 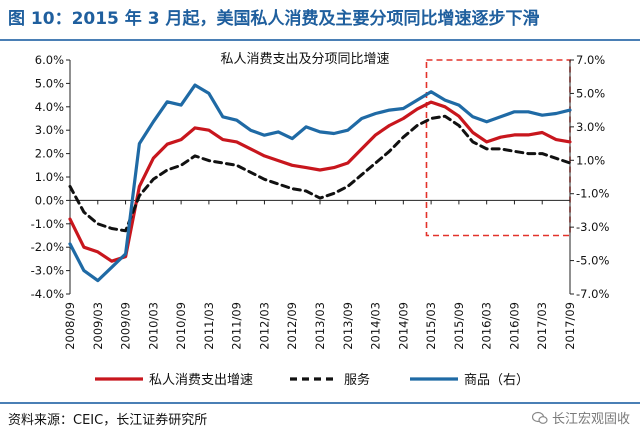 What do you see at coordinates (292, 326) in the screenshot?
I see `x-tick-label: 2012/09` at bounding box center [292, 326].